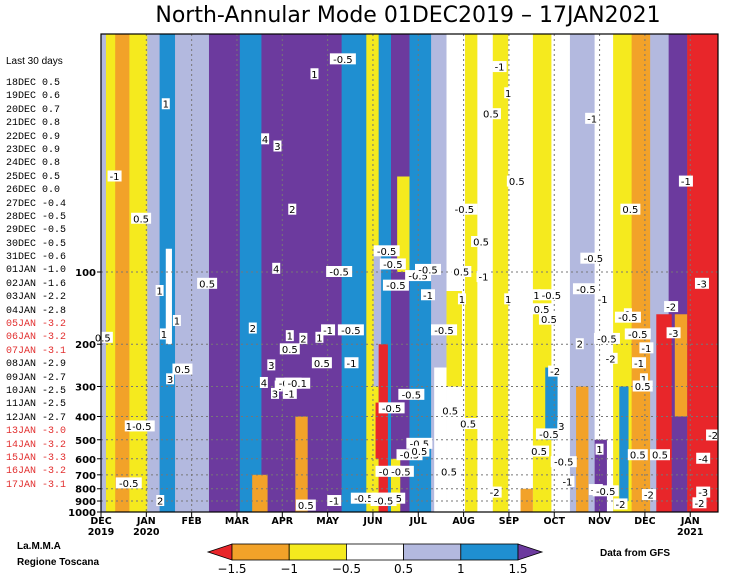  I want to click on x-tick-label-5: MAY, so click(327, 521).